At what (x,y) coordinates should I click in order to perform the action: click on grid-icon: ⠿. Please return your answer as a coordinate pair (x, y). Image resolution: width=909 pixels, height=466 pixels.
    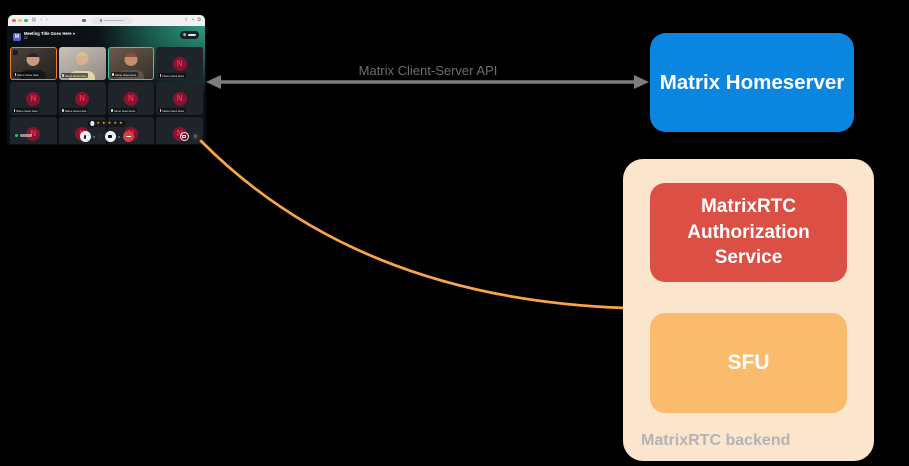
    Looking at the image, I should click on (195, 136).